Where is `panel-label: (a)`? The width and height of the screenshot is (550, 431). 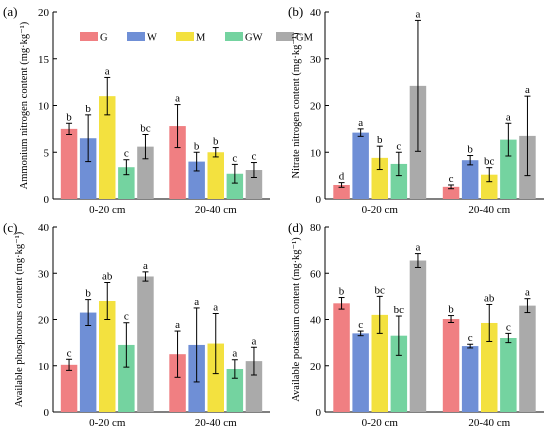
panel-label: (a) is located at coordinates (10, 11).